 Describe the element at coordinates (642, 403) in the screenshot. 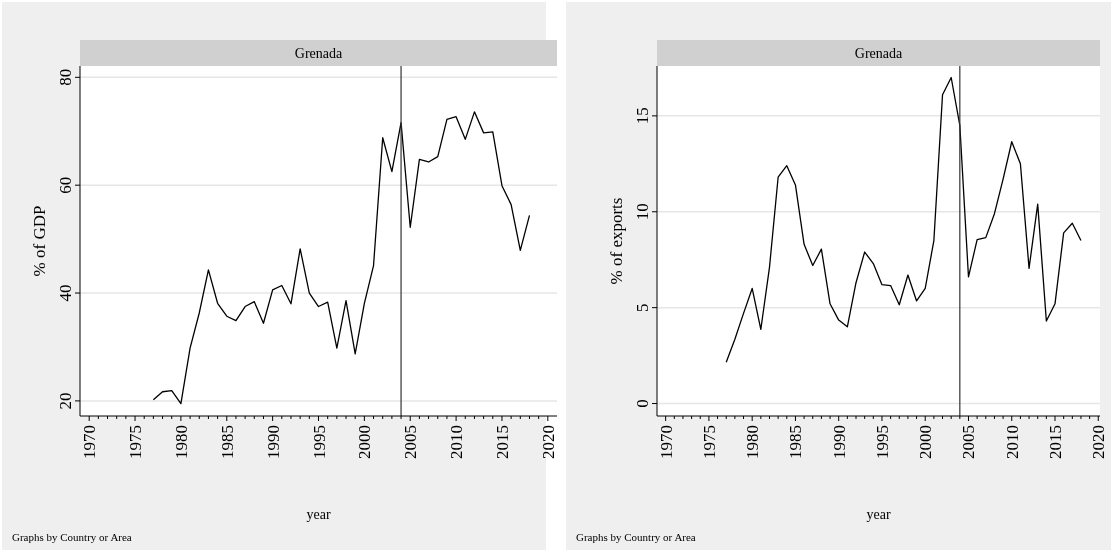

I see `y-tick-label: 0` at that location.